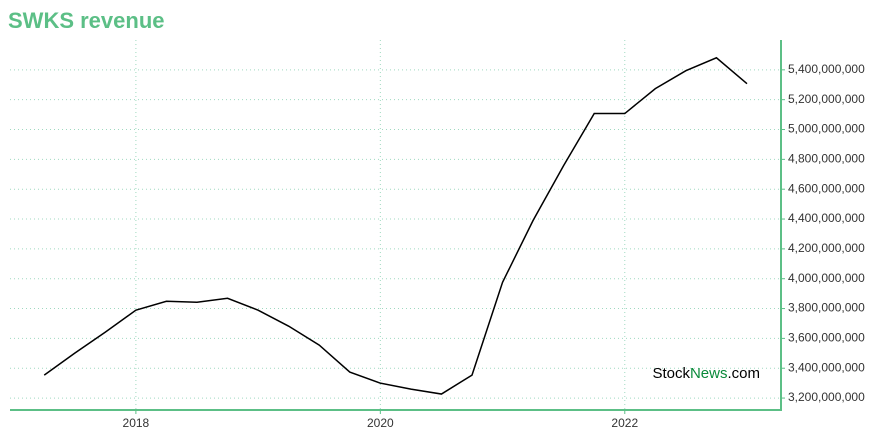 This screenshot has height=440, width=880. What do you see at coordinates (380, 423) in the screenshot?
I see `x-tick-label: 2020` at bounding box center [380, 423].